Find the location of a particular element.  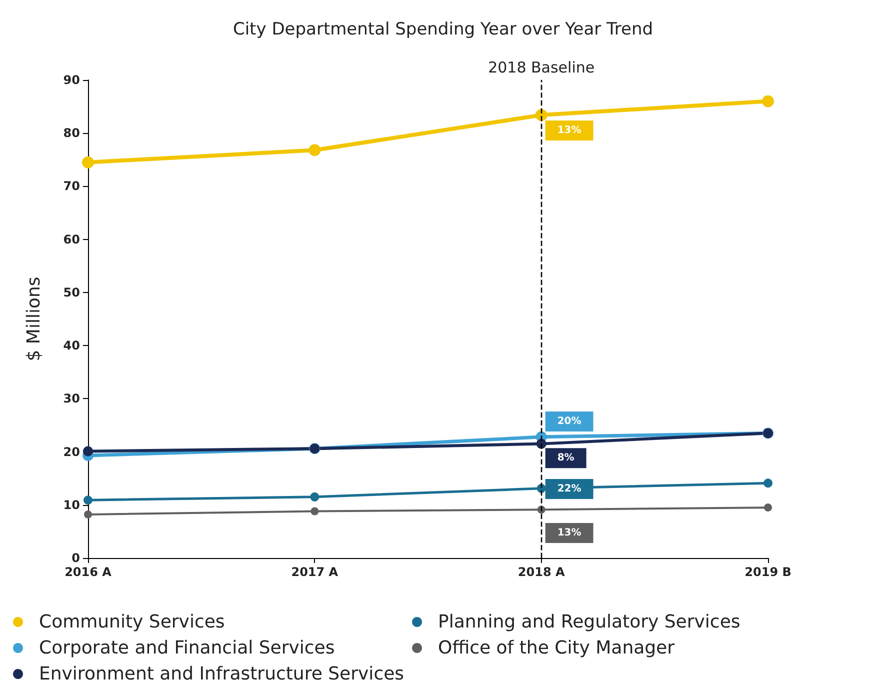

y-tick-label: 70 is located at coordinates (71, 186).